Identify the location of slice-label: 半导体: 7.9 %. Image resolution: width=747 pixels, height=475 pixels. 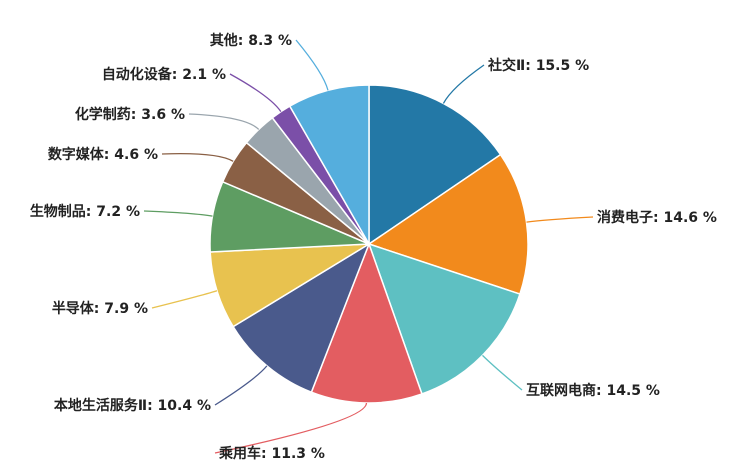
(100, 308).